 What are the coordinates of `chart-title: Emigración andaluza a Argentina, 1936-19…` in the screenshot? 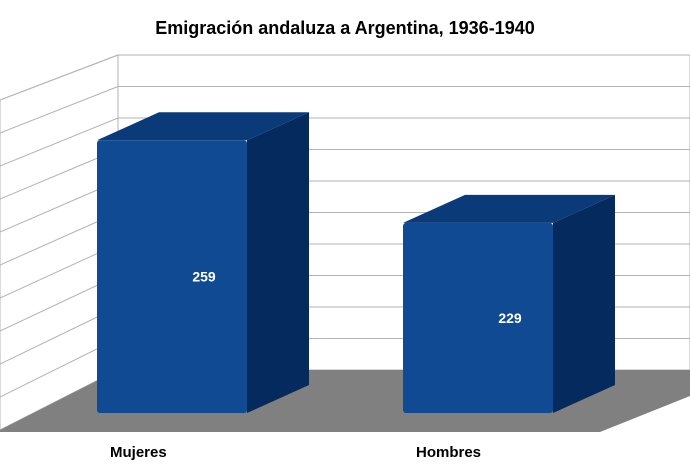 It's located at (345, 28).